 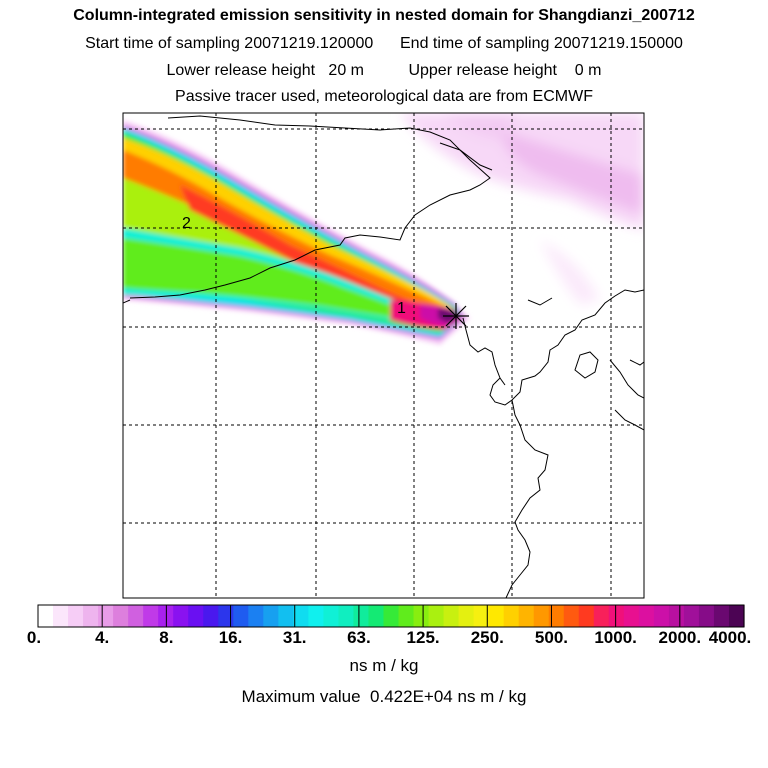 I want to click on colorbar-tick-label: 250., so click(x=487, y=637).